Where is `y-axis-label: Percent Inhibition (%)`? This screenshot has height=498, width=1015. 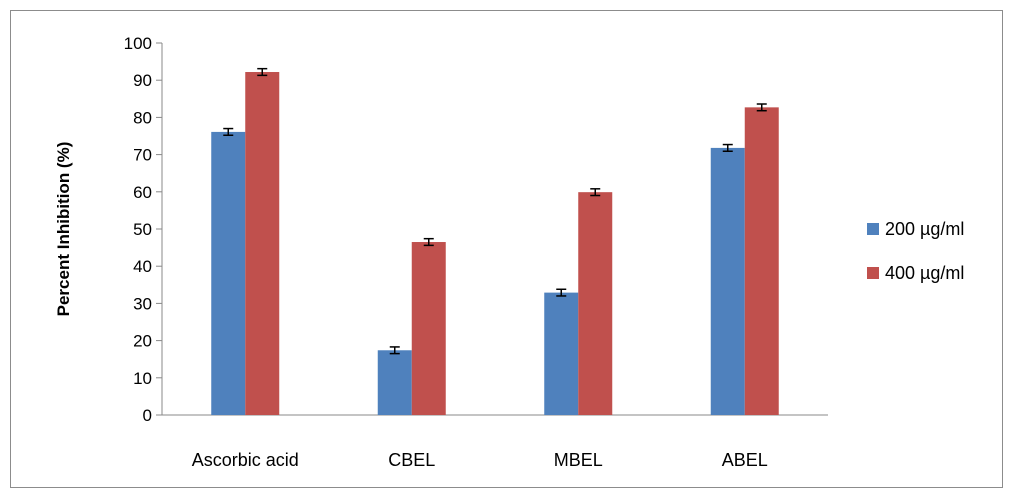
y-axis-label: Percent Inhibition (%) is located at coordinates (63, 229).